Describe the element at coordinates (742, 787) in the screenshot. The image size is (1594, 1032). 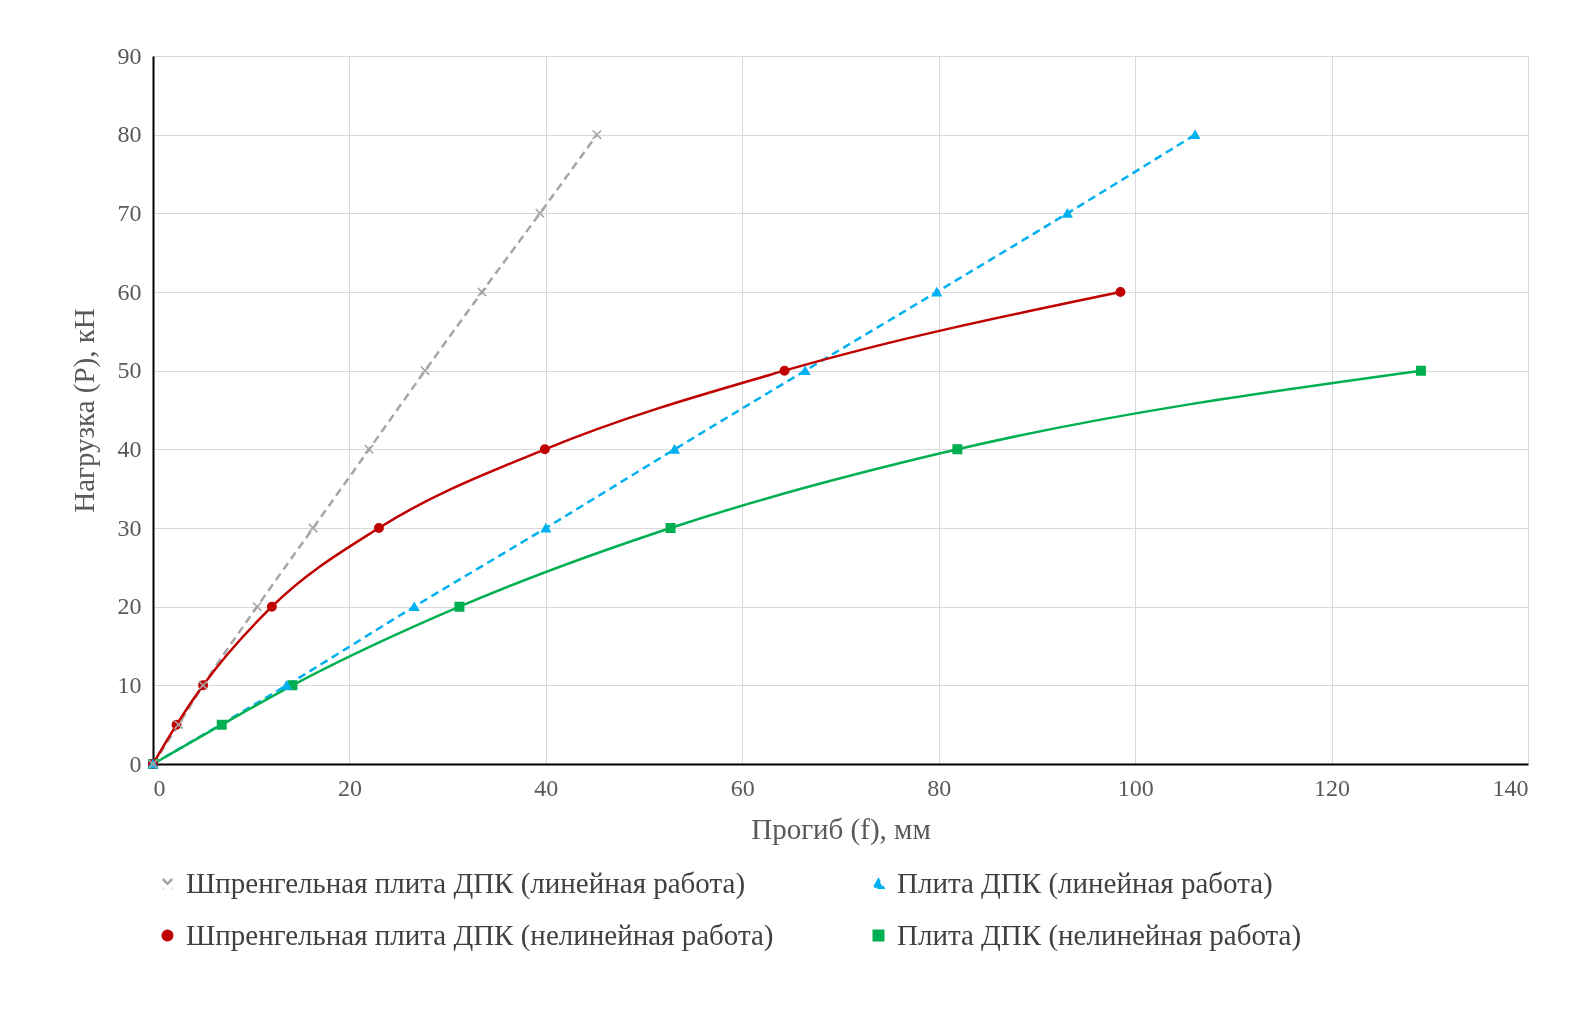
I see `x-tick-label: 60` at that location.